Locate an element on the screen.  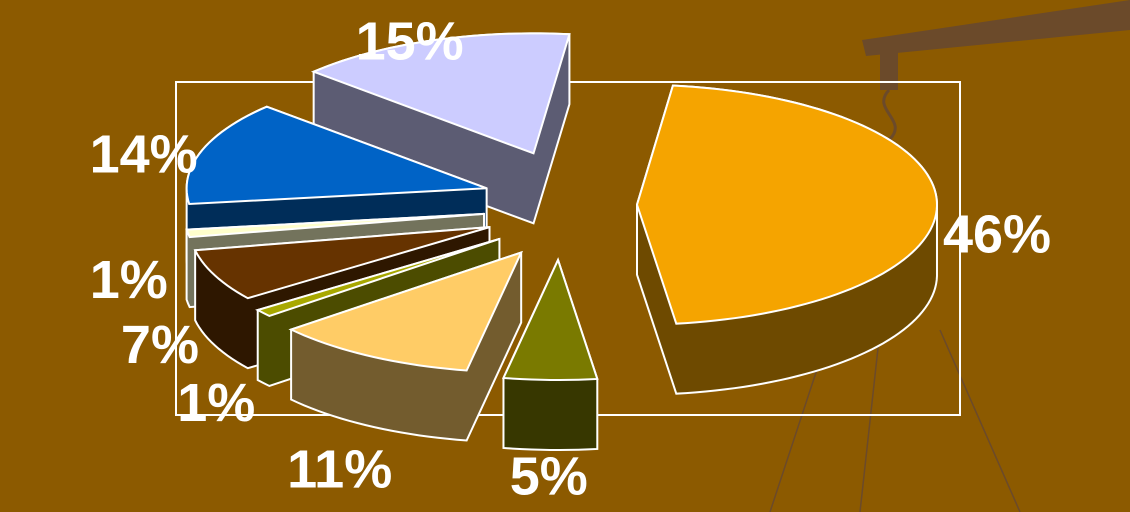
data-label: 11% is located at coordinates (339, 469).